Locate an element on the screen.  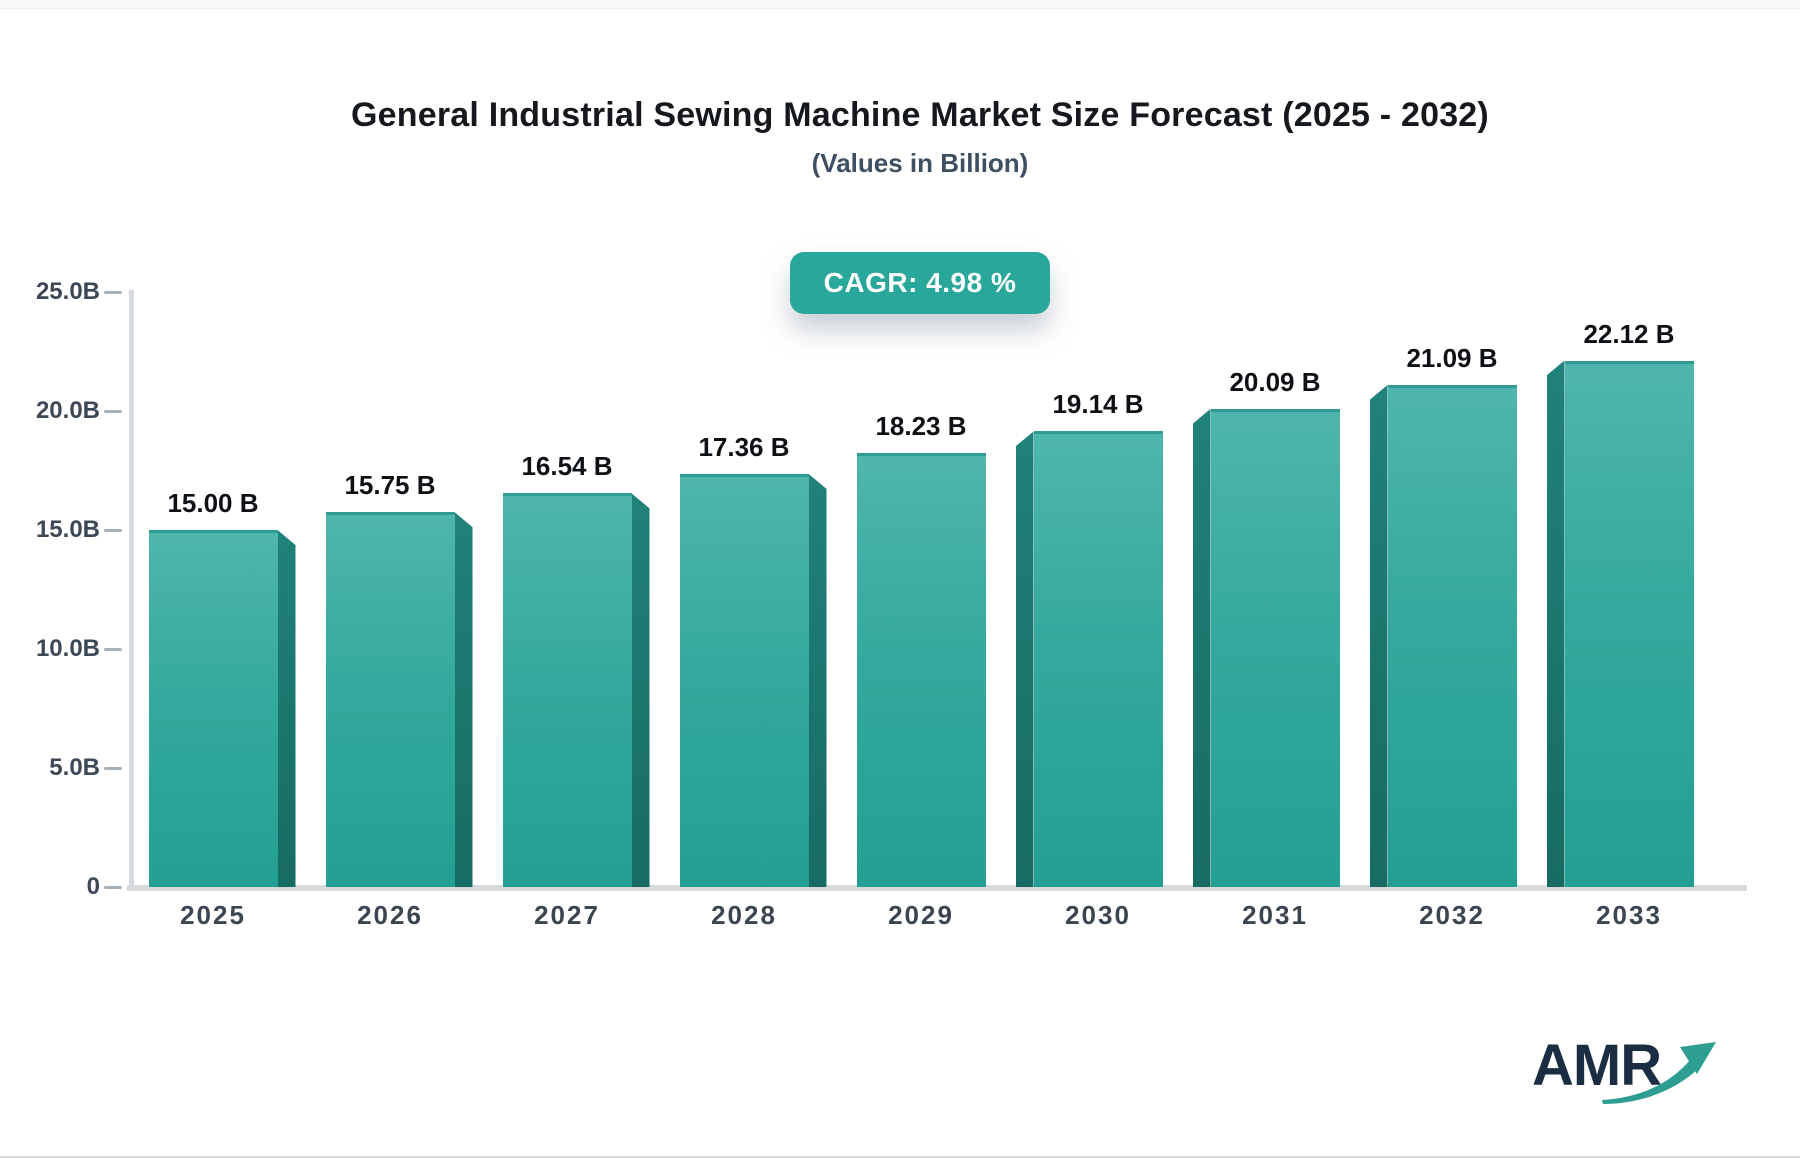
cagr-badge: CAGR: 4.98 % is located at coordinates (920, 283).